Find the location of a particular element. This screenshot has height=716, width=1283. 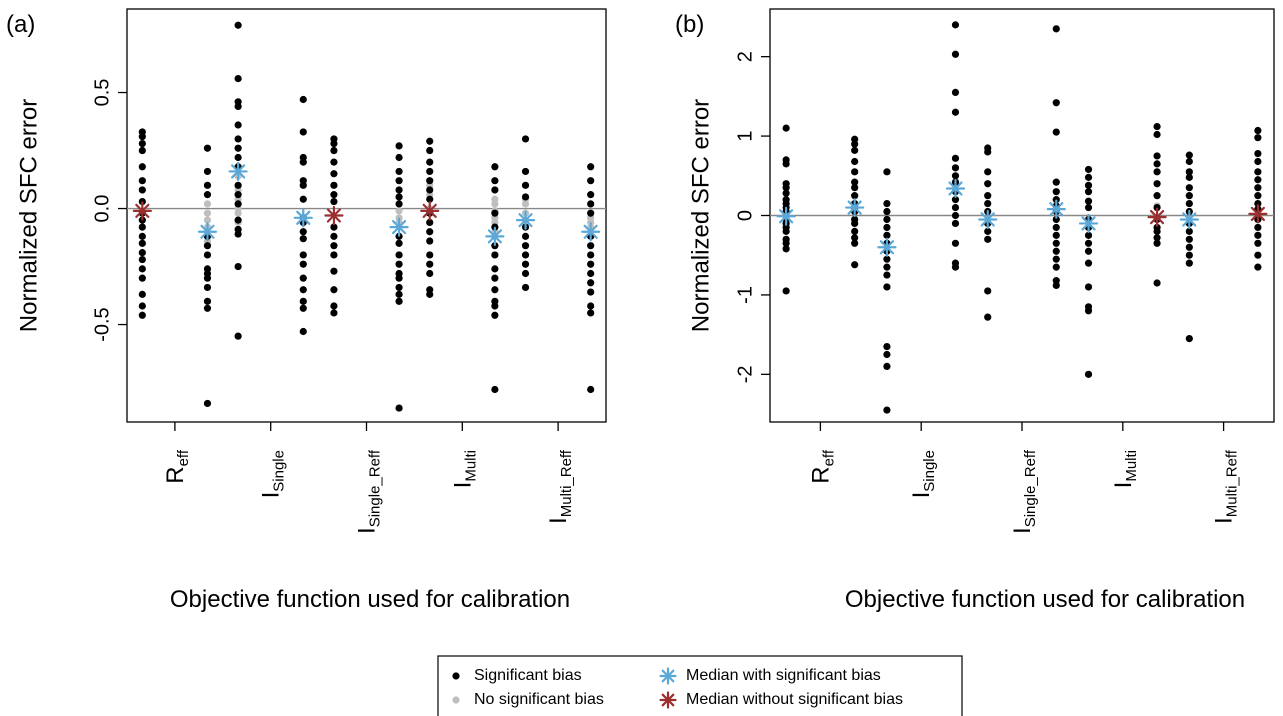

panel-label: (a) is located at coordinates (20, 24).